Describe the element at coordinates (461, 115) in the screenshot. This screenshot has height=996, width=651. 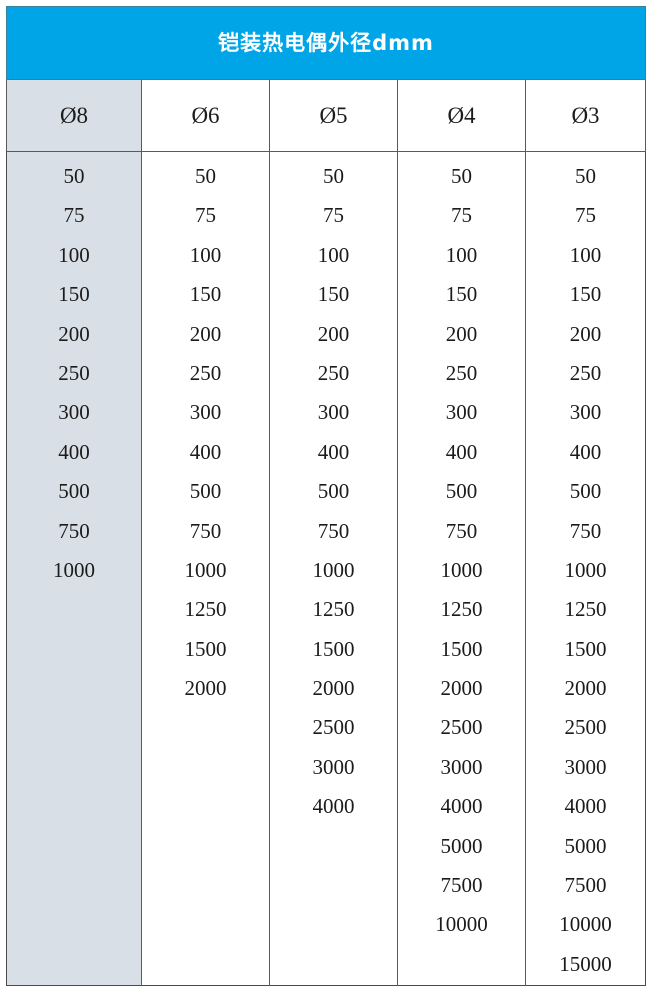
I see `column-header-diameter-4: Ø4` at that location.